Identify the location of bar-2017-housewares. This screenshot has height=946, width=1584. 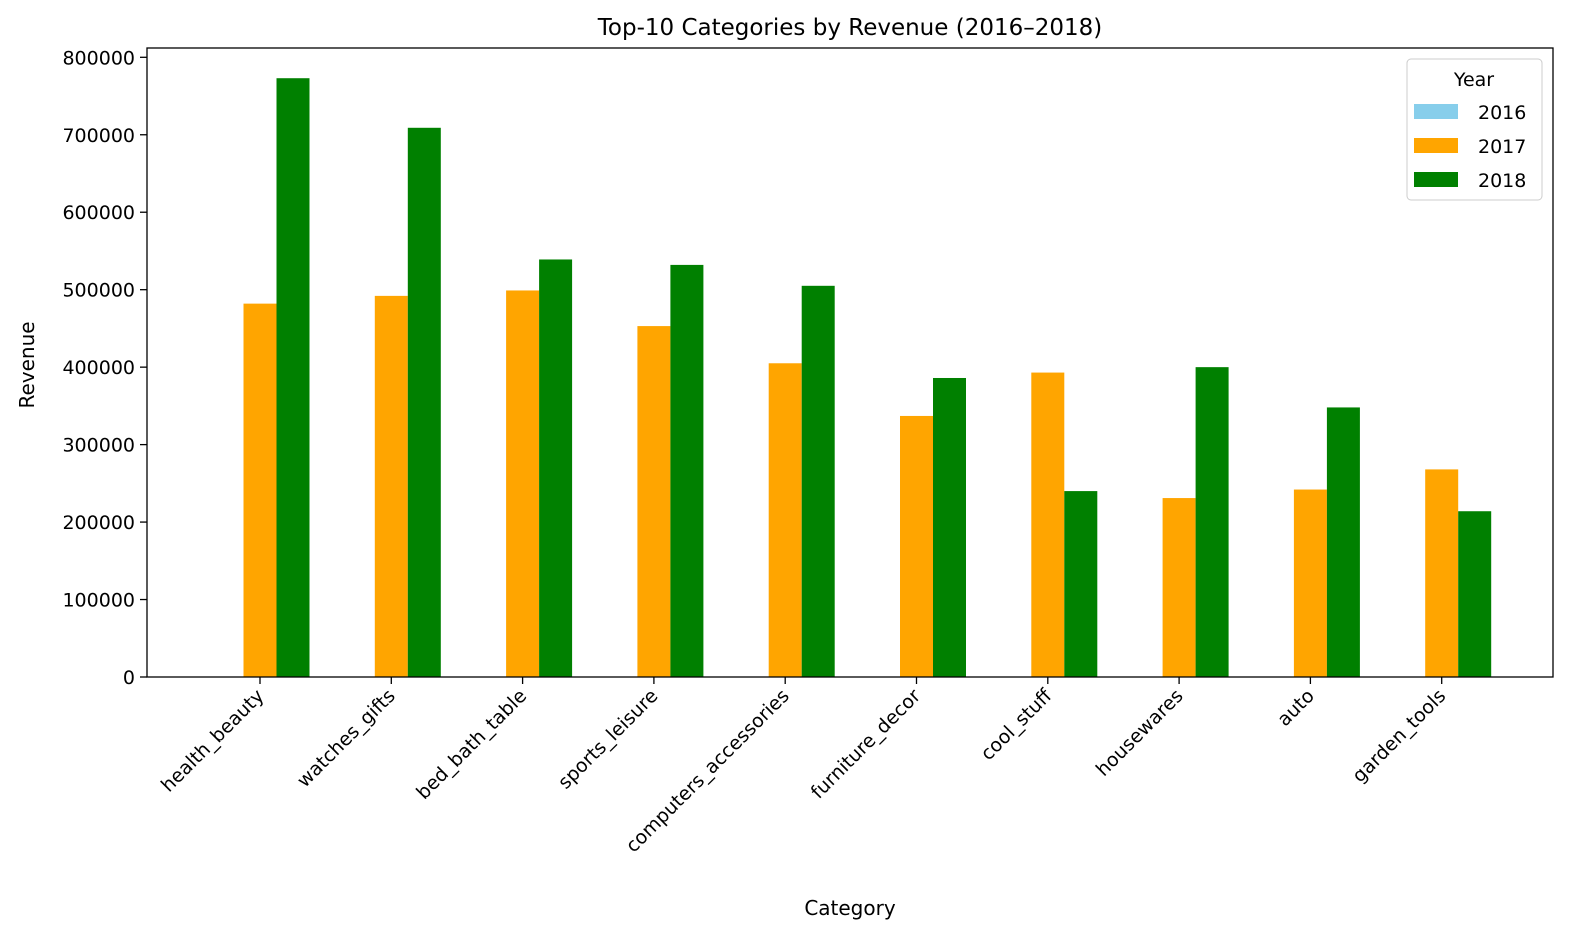
(1179, 587).